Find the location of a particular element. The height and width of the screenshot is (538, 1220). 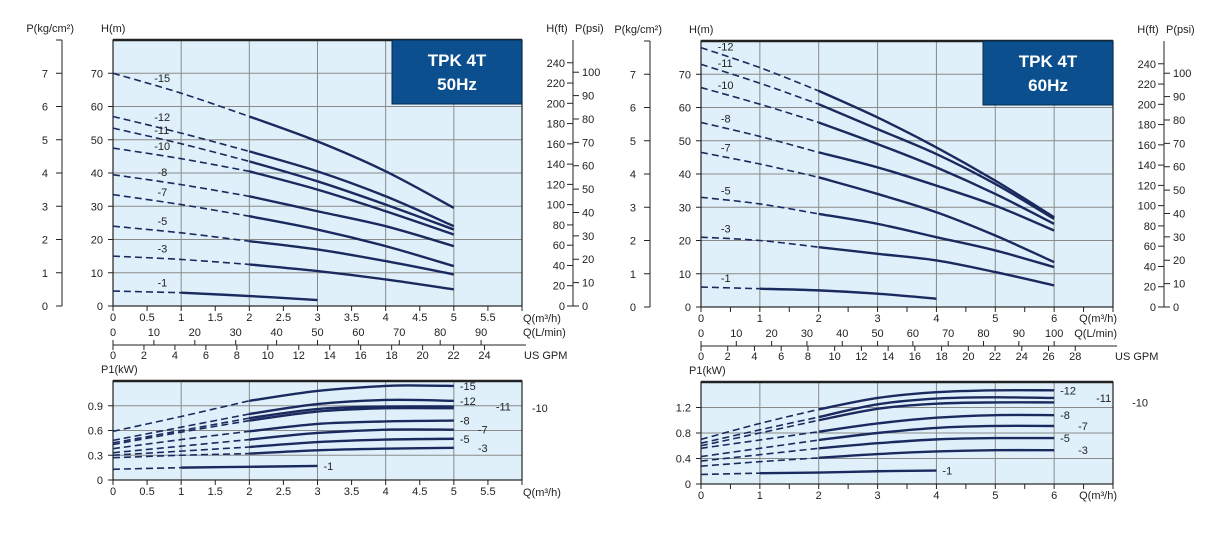

gpm-tick-label: 14 is located at coordinates (330, 356).